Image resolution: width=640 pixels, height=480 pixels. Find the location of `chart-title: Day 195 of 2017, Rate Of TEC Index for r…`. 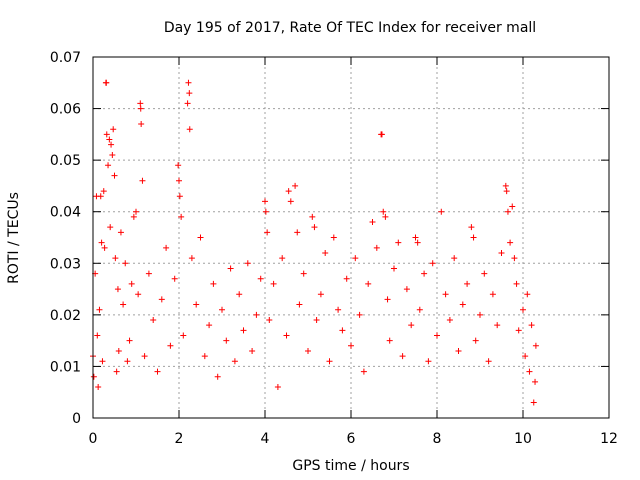

chart-title: Day 195 of 2017, Rate Of TEC Index for r… is located at coordinates (350, 28).